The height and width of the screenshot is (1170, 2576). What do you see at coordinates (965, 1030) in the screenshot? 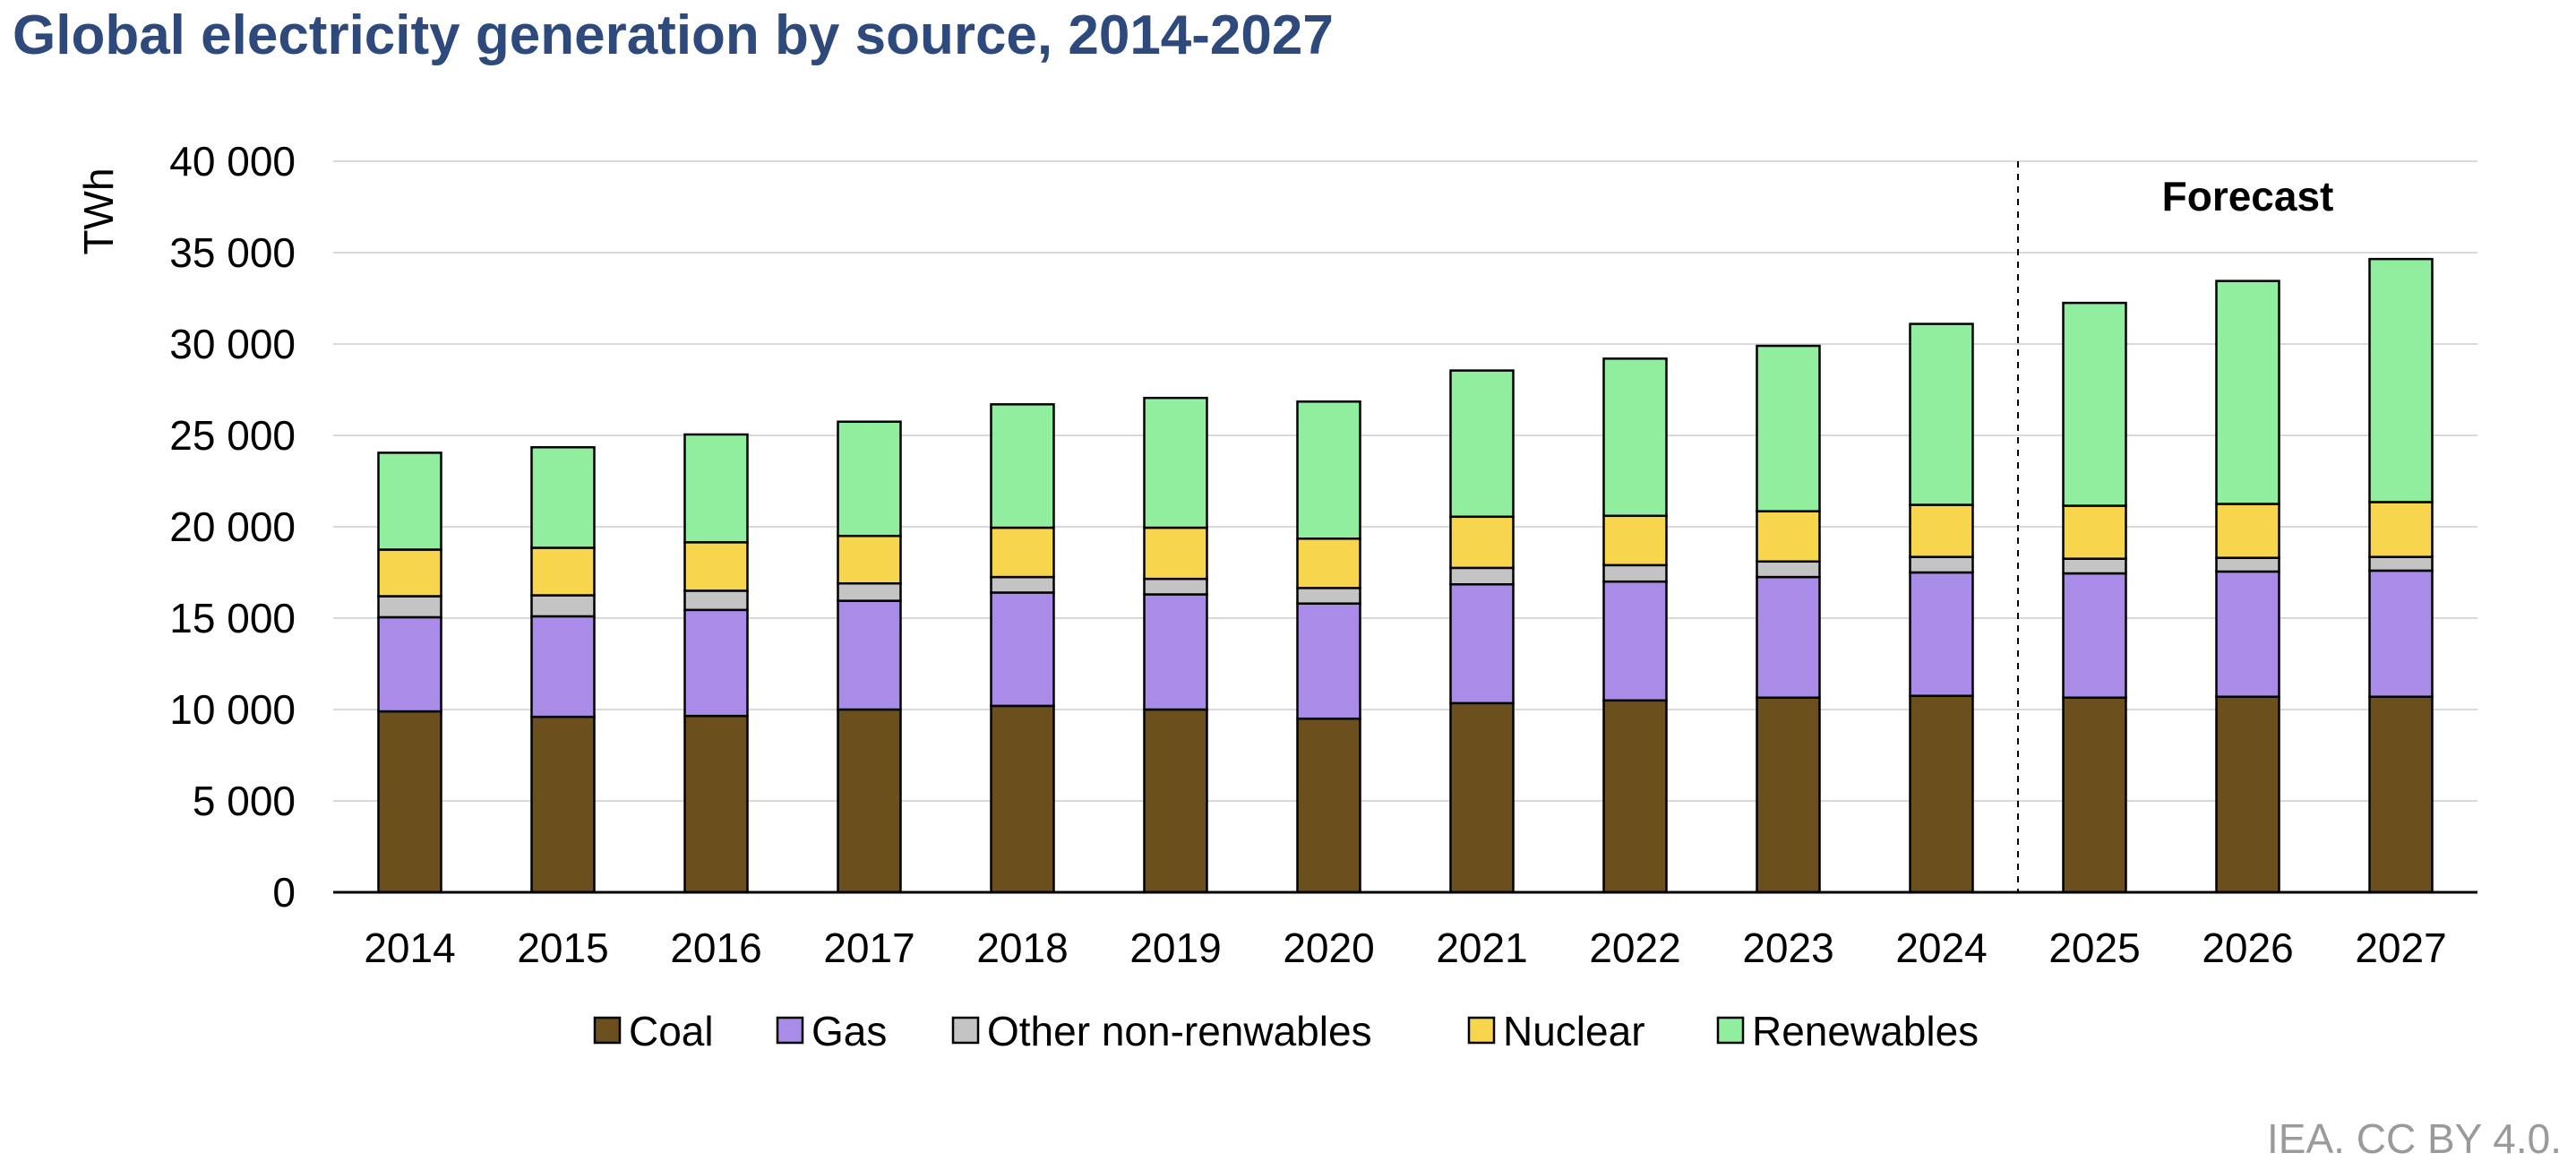
I see `legend-swatch-other-non-renwables` at bounding box center [965, 1030].